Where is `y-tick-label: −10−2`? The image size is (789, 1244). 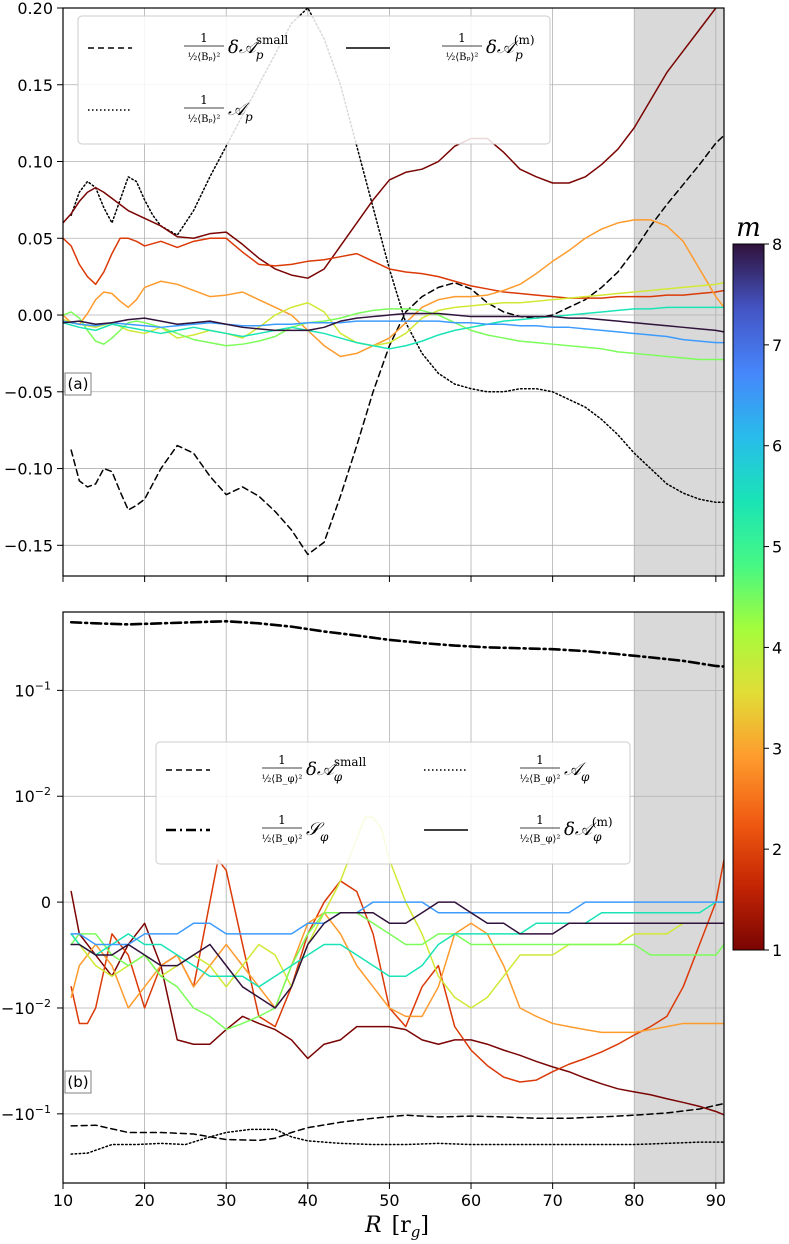
y-tick-label: −10−2 is located at coordinates (26, 1007).